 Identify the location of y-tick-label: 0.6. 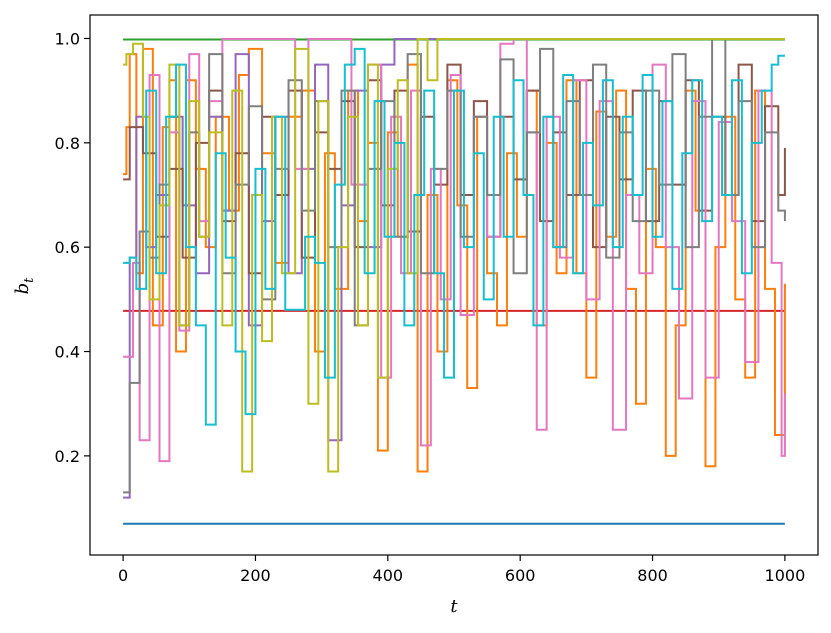
(67, 247).